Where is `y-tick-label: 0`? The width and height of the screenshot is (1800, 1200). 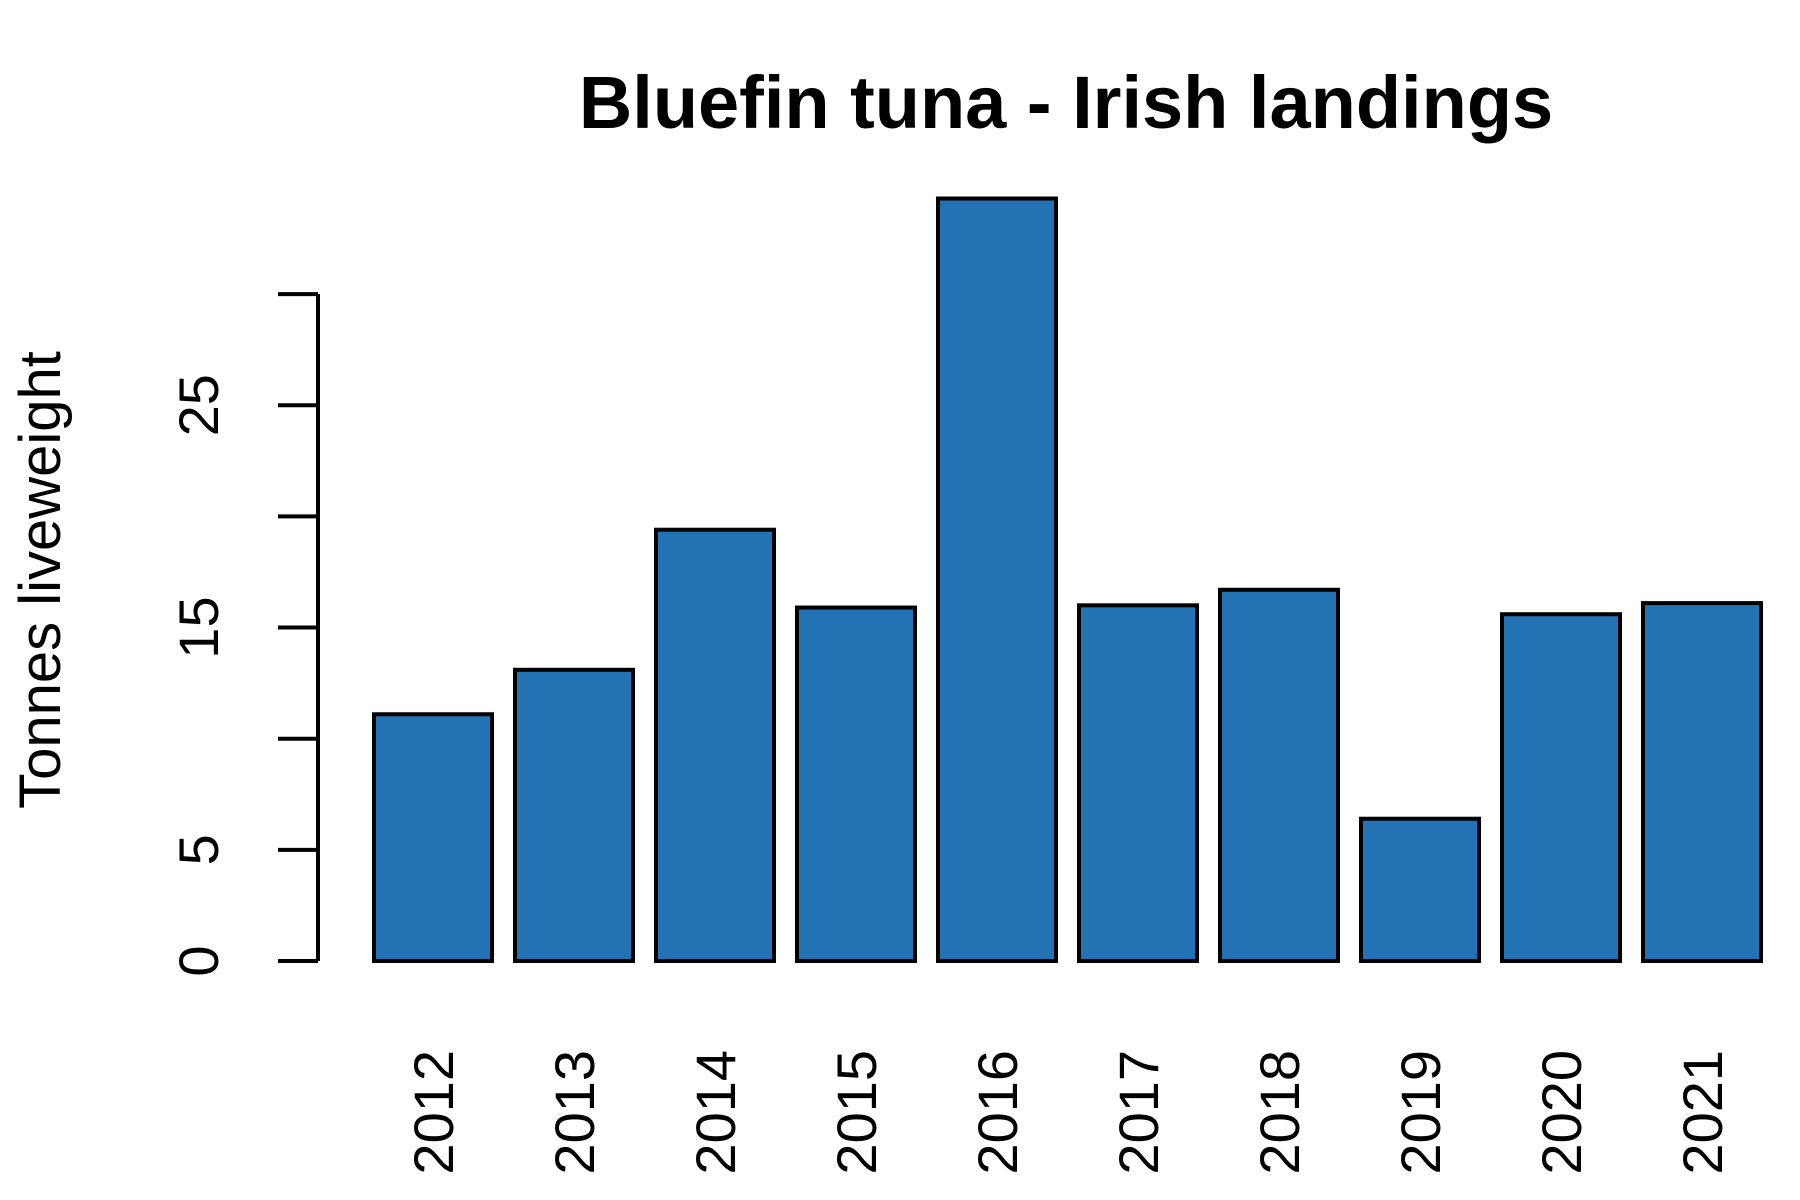 y-tick-label: 0 is located at coordinates (198, 960).